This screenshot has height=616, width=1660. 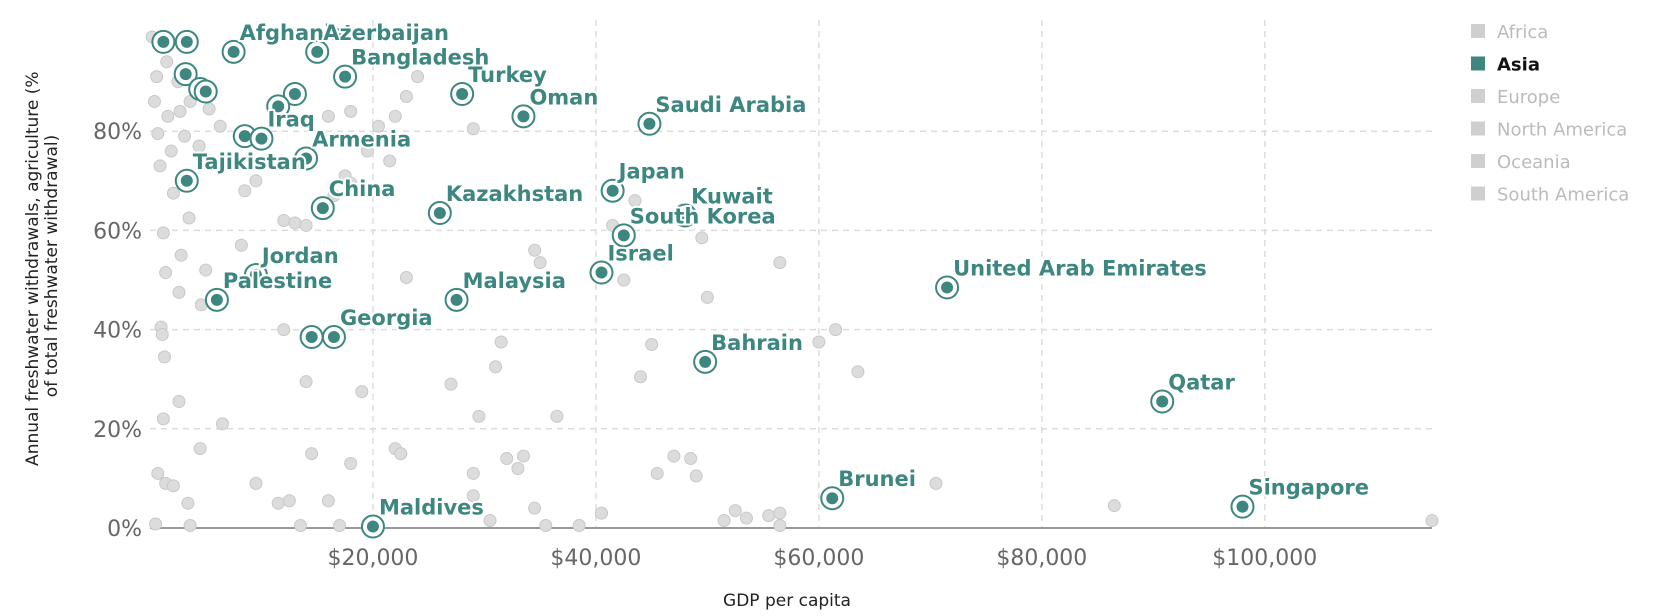 I want to click on x-tick-label: $100,000, so click(x=1264, y=558).